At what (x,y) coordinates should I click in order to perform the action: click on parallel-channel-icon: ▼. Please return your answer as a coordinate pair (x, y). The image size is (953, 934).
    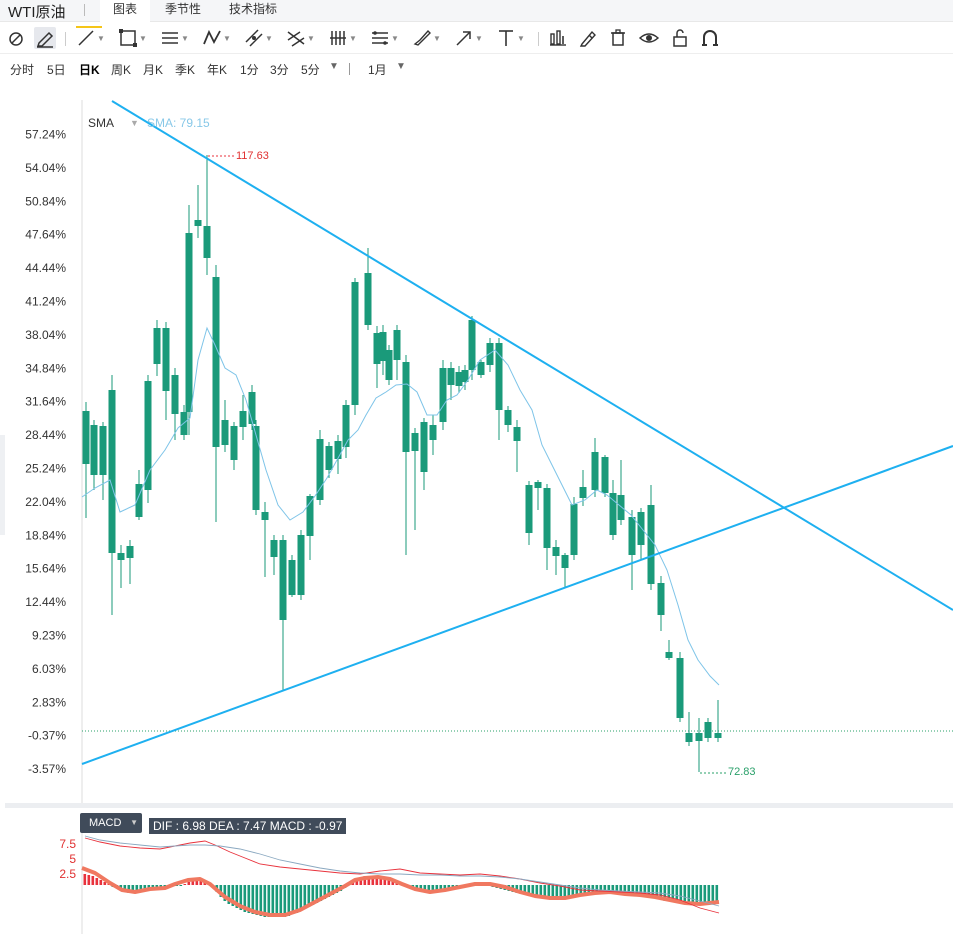
    Looking at the image, I should click on (258, 38).